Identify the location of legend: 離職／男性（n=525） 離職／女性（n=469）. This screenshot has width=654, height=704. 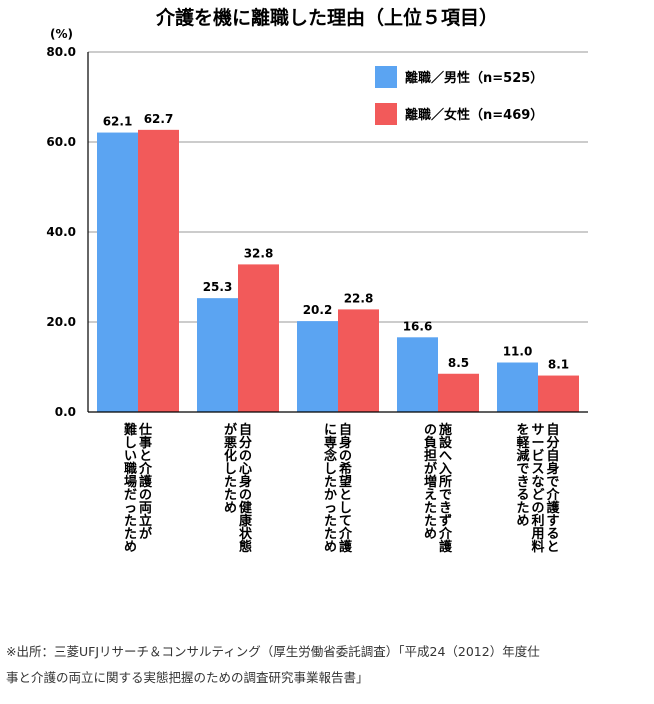
(459, 95).